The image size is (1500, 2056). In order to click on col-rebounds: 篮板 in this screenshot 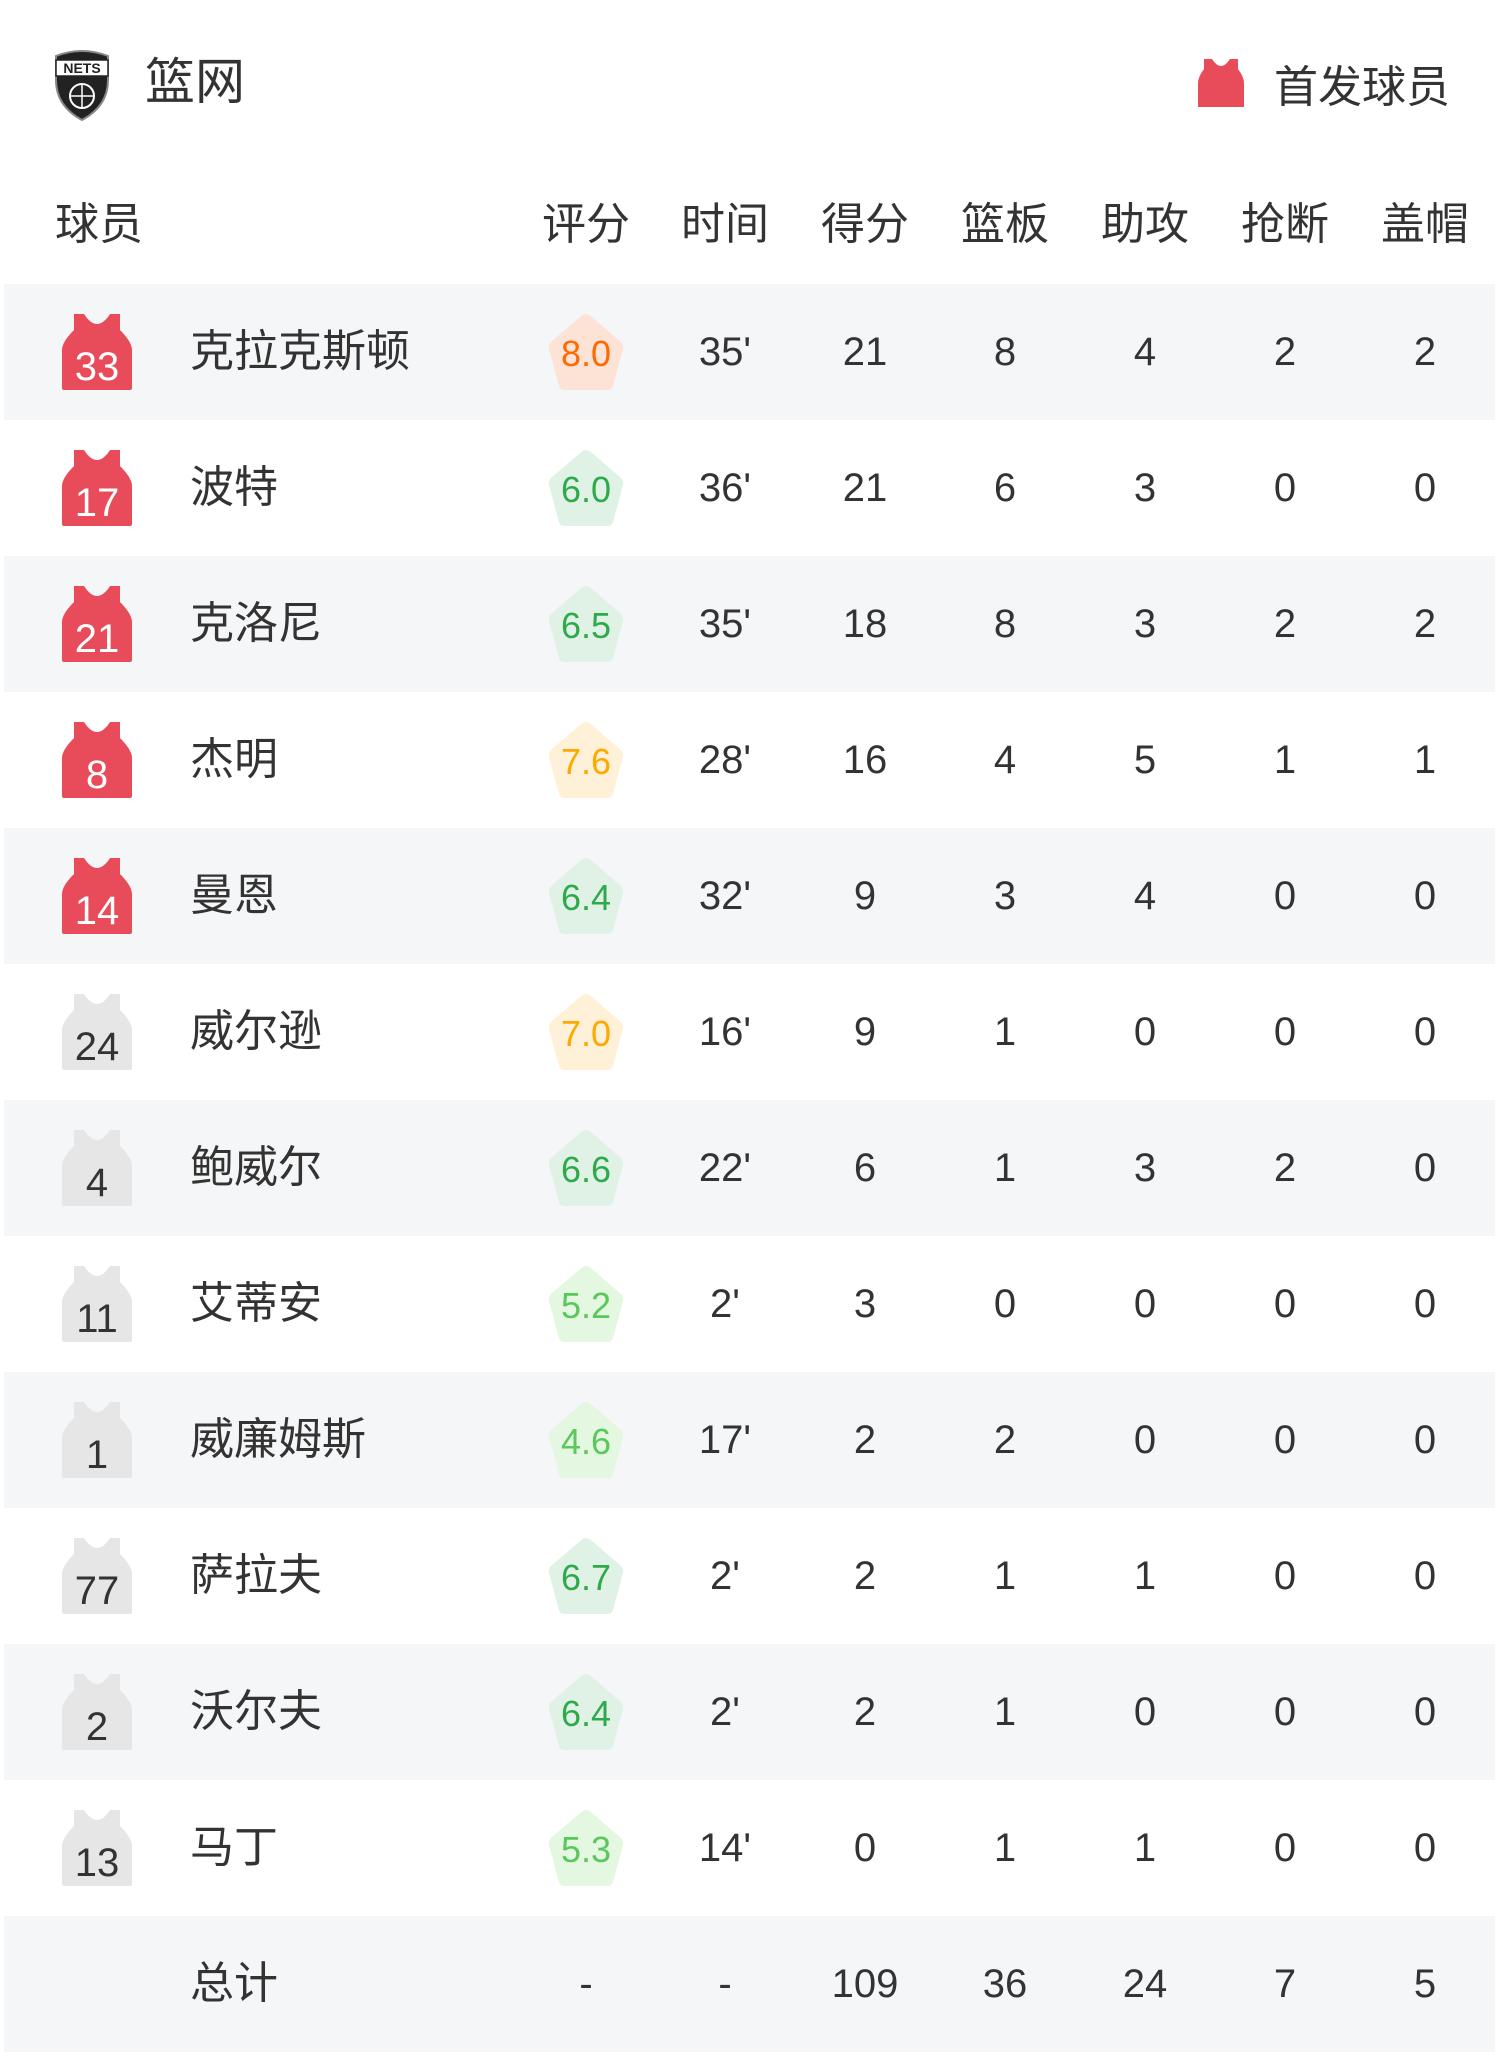, I will do `click(1005, 224)`.